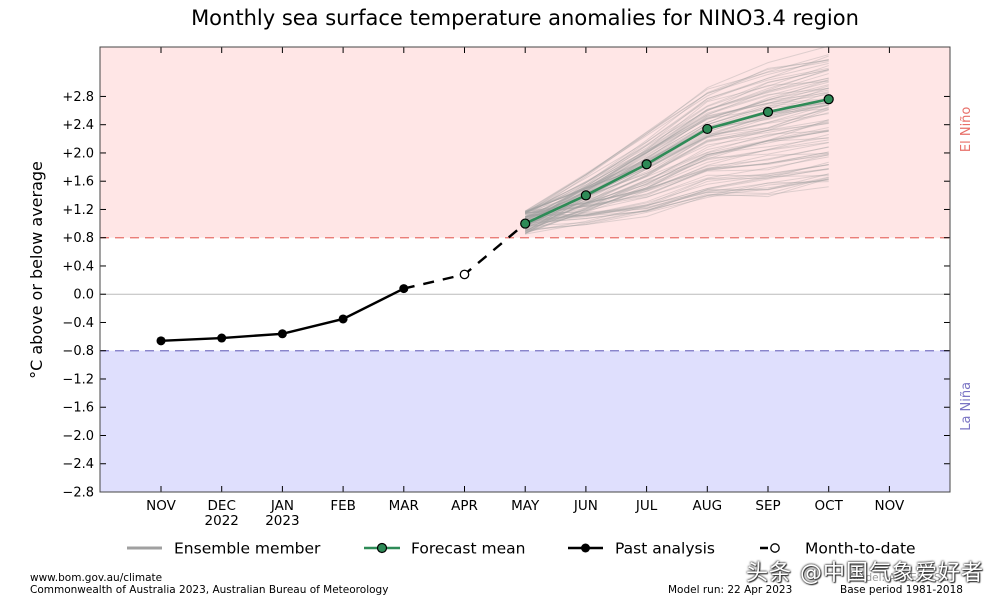 Image resolution: width=1000 pixels, height=600 pixels. Describe the element at coordinates (96, 578) in the screenshot. I see `footer-url: www.bom.gov.au/climate` at that location.